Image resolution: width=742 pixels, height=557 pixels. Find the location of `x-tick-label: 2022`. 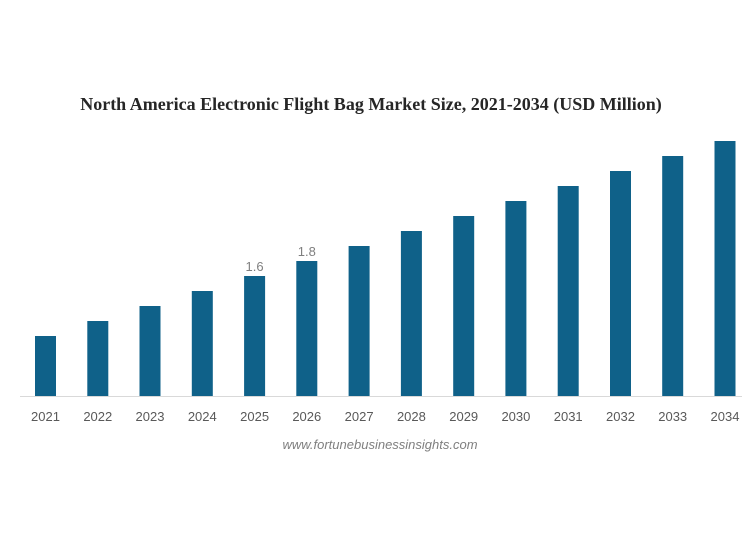

x-tick-label: 2022 is located at coordinates (97, 416).